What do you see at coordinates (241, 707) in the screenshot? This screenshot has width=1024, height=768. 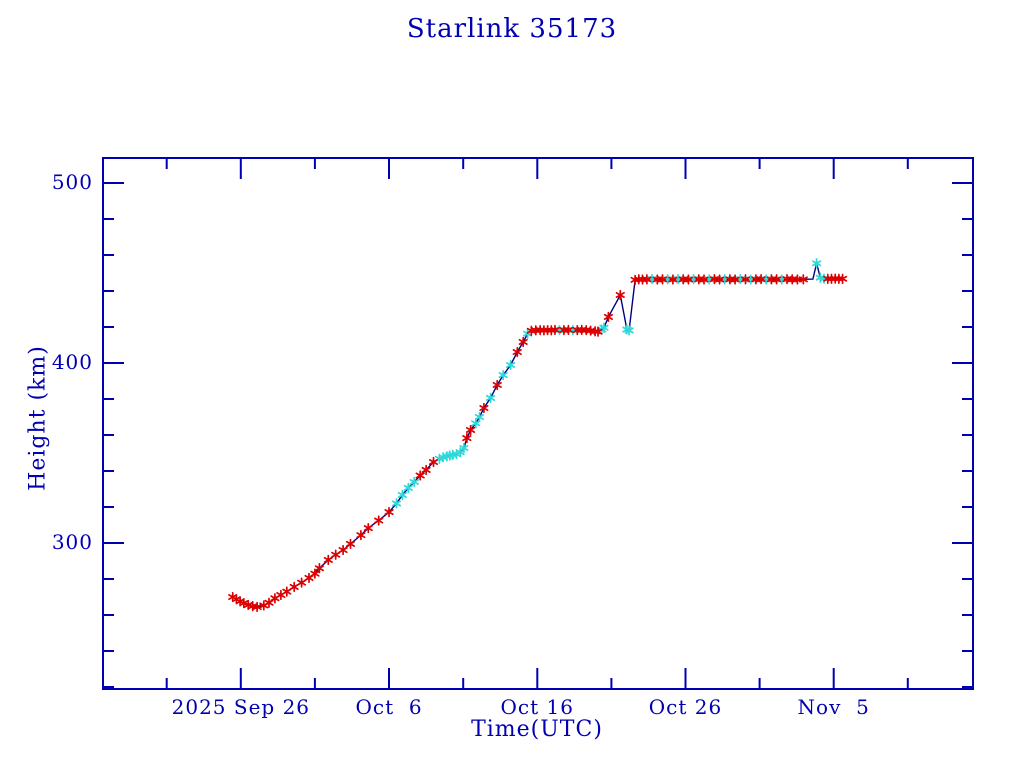 I see `x-tick-label: 2025 Sep 26` at bounding box center [241, 707].